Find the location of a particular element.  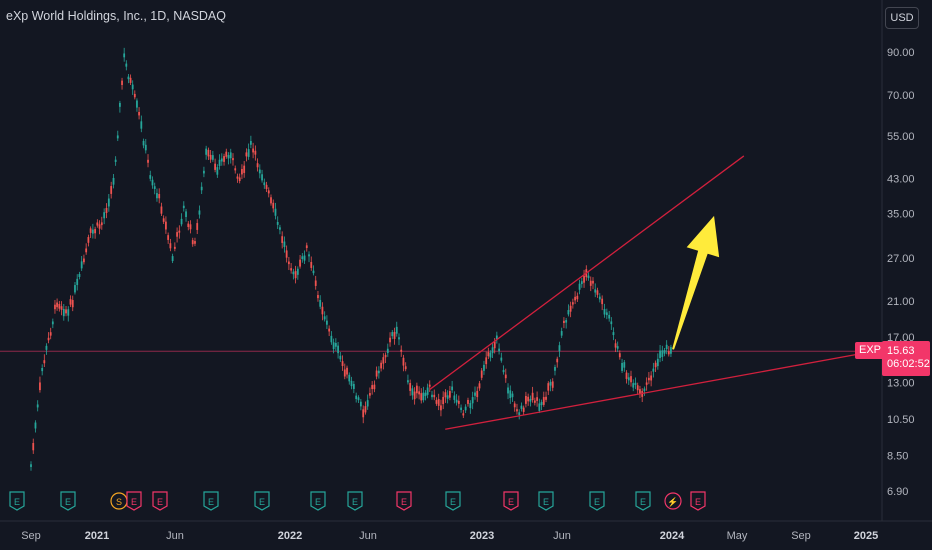

event-badge-letter: ⚡ is located at coordinates (672, 502).